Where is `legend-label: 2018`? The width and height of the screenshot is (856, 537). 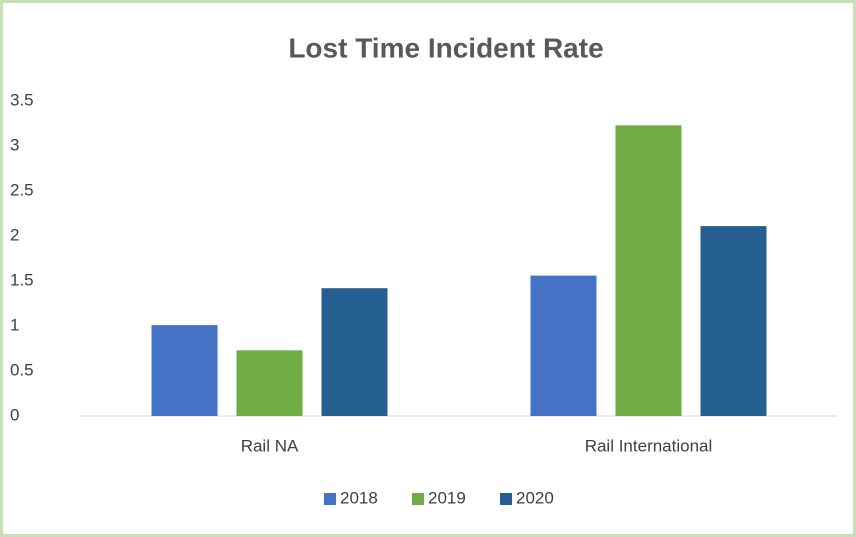
legend-label: 2018 is located at coordinates (359, 497).